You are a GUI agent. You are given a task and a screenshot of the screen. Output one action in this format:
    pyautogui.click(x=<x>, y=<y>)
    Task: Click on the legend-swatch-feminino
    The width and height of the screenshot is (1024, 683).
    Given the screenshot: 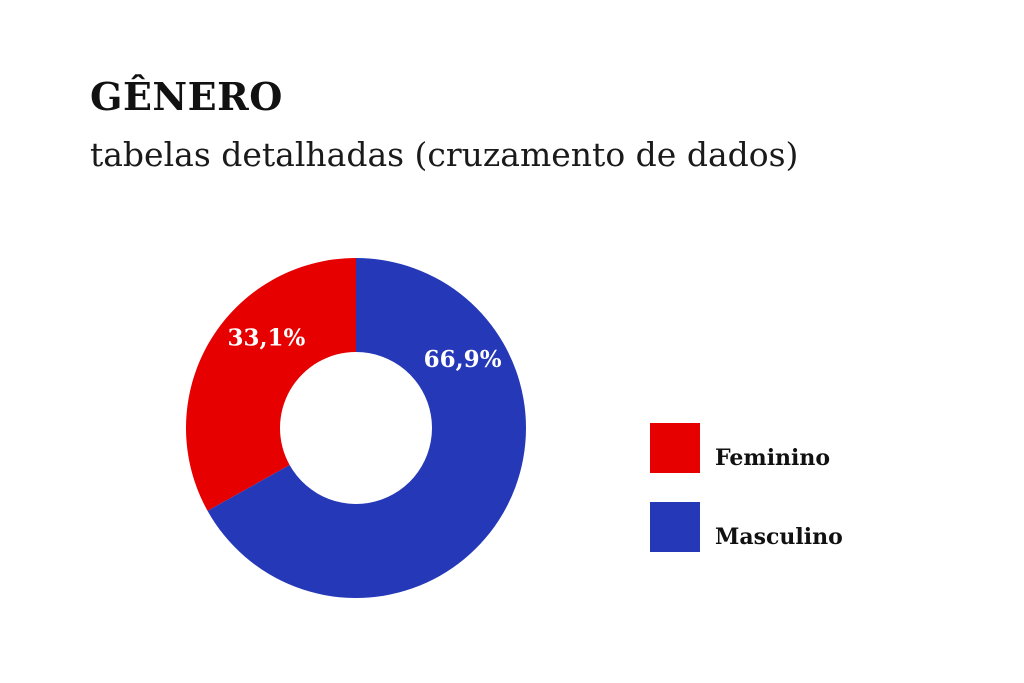 What is the action you would take?
    pyautogui.click(x=675, y=448)
    